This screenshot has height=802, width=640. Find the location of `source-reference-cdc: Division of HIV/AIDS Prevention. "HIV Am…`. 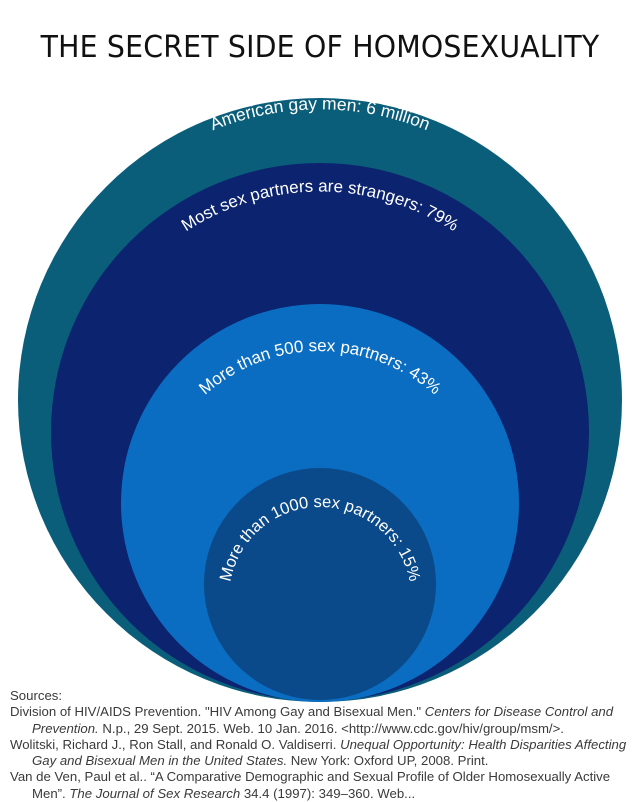

source-reference-cdc: Division of HIV/AIDS Prevention. "HIV Am… is located at coordinates (322, 720).